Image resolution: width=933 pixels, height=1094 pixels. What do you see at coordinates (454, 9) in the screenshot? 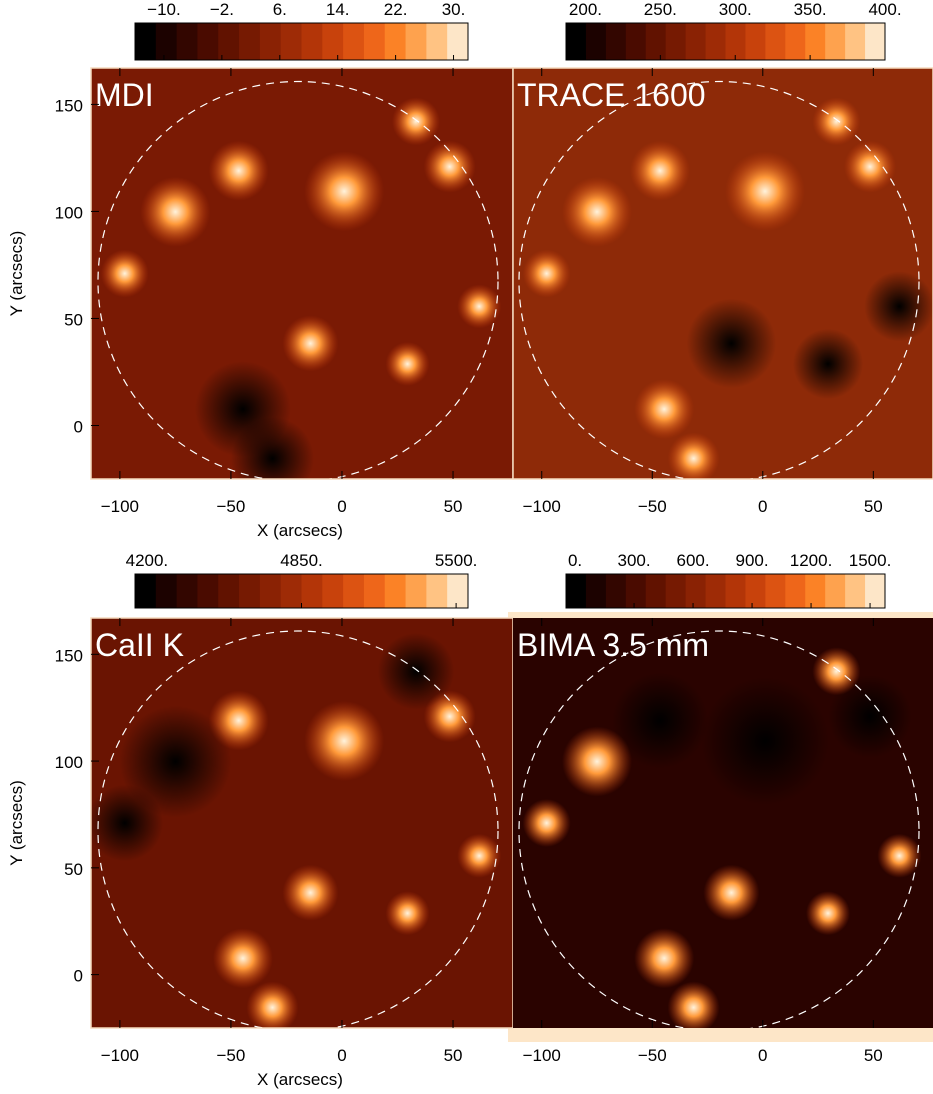
I see `colorbar-tick-label: 30.` at bounding box center [454, 9].